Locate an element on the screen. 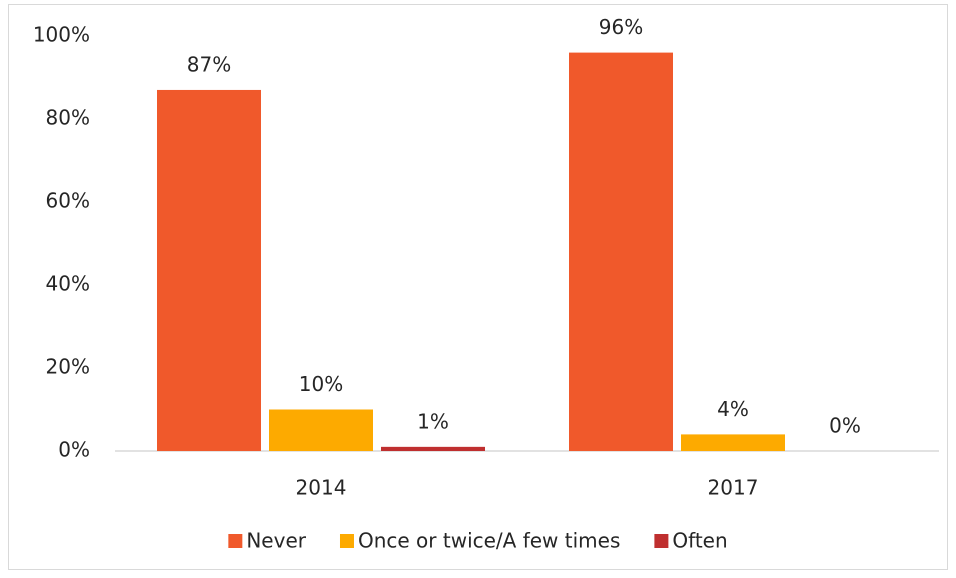 The width and height of the screenshot is (956, 578). value-label: 87% is located at coordinates (209, 64).